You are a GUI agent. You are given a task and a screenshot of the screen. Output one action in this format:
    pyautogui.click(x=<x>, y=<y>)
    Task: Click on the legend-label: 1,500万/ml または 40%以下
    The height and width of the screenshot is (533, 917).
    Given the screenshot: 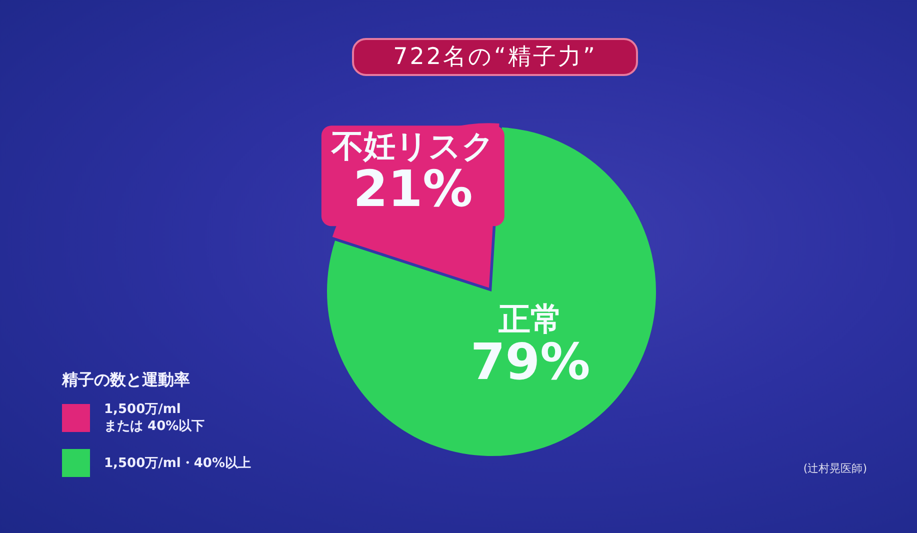 What is the action you would take?
    pyautogui.click(x=154, y=418)
    